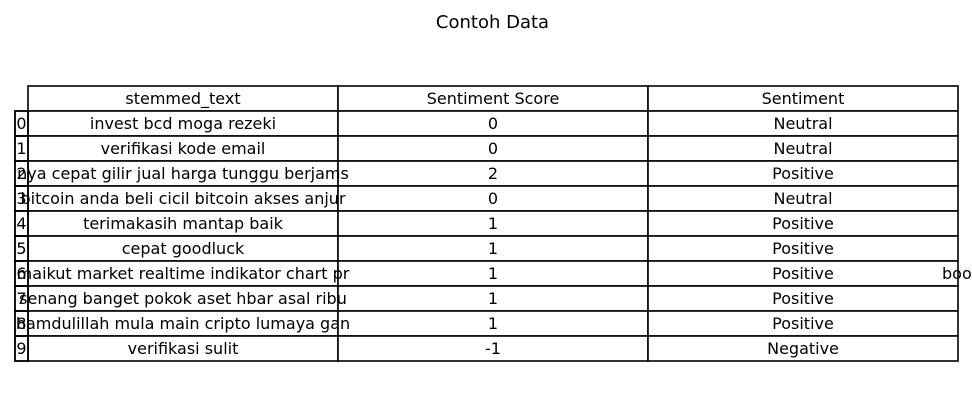 The width and height of the screenshot is (972, 412). I want to click on row-label: 5, so click(21, 248).